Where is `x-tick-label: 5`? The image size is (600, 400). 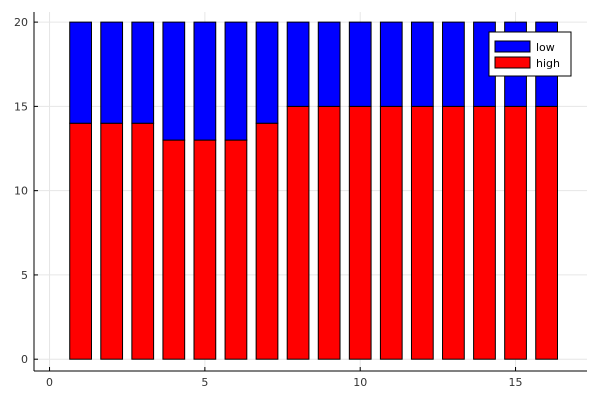 x-tick-label: 5 is located at coordinates (204, 382).